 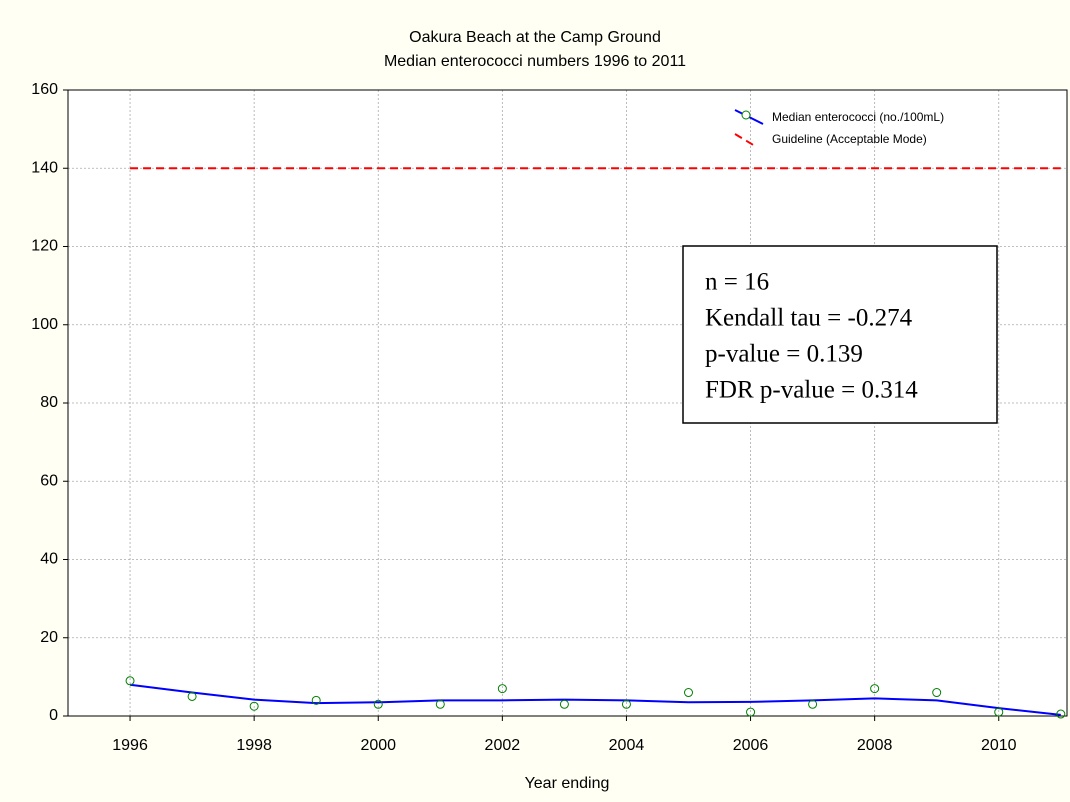 I want to click on annotation: FDR p-value = 0.314, so click(x=811, y=390).